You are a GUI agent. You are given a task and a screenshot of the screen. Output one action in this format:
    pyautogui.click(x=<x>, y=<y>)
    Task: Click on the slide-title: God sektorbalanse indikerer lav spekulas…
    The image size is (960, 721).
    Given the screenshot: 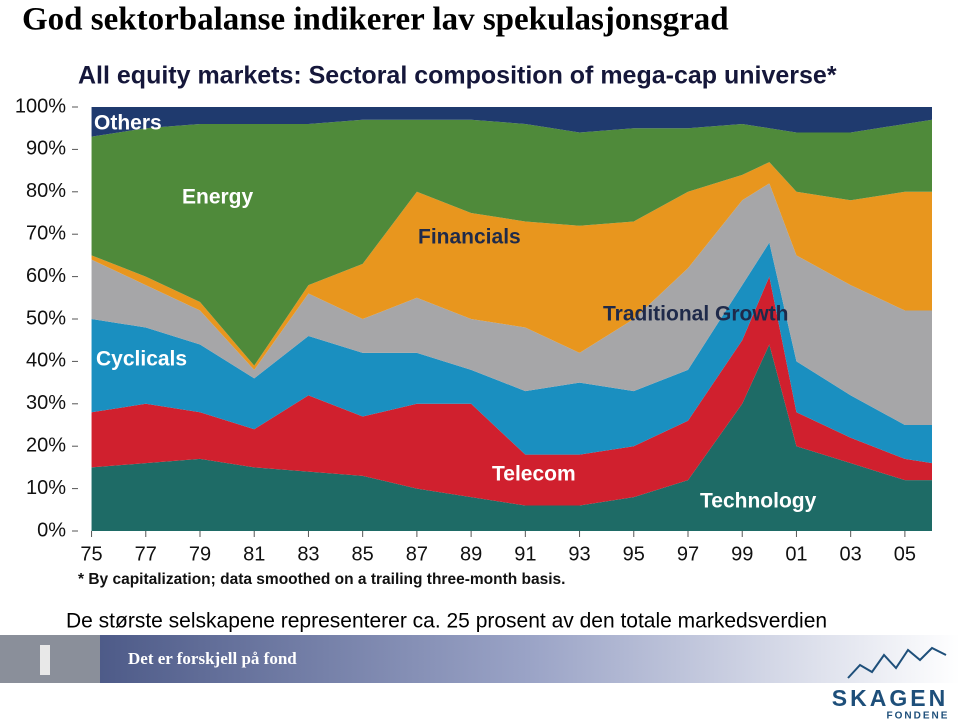 What is the action you would take?
    pyautogui.click(x=375, y=20)
    